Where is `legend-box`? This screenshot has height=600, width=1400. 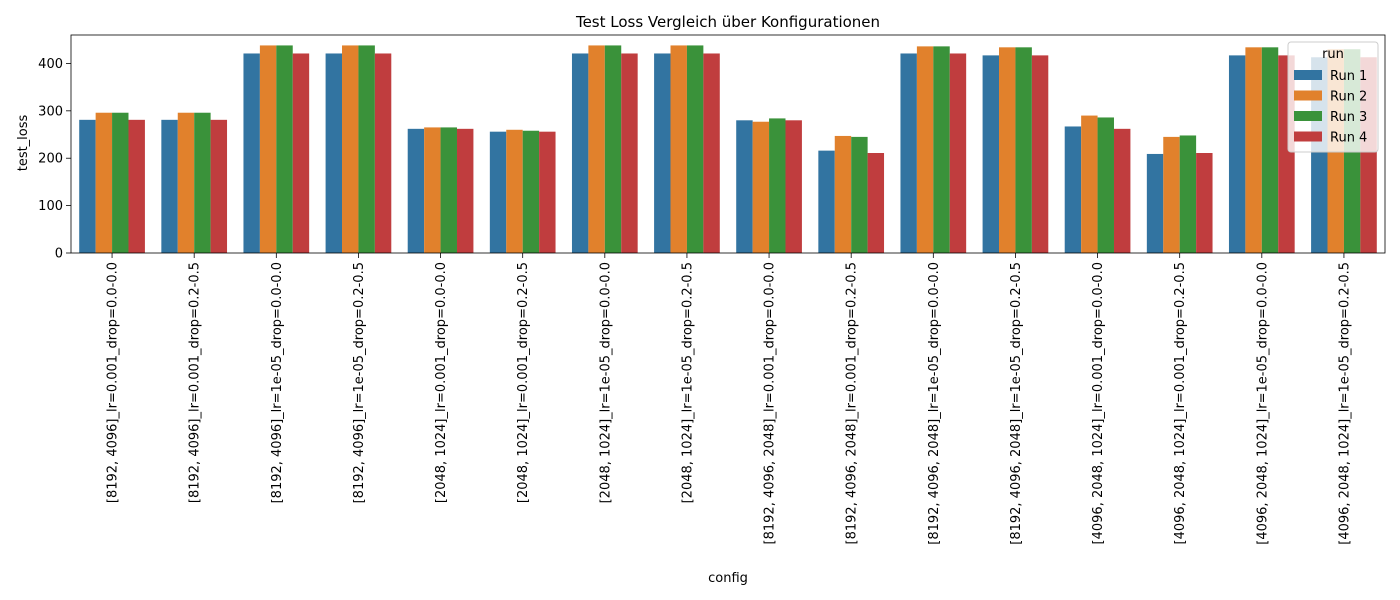
legend-box is located at coordinates (1333, 97).